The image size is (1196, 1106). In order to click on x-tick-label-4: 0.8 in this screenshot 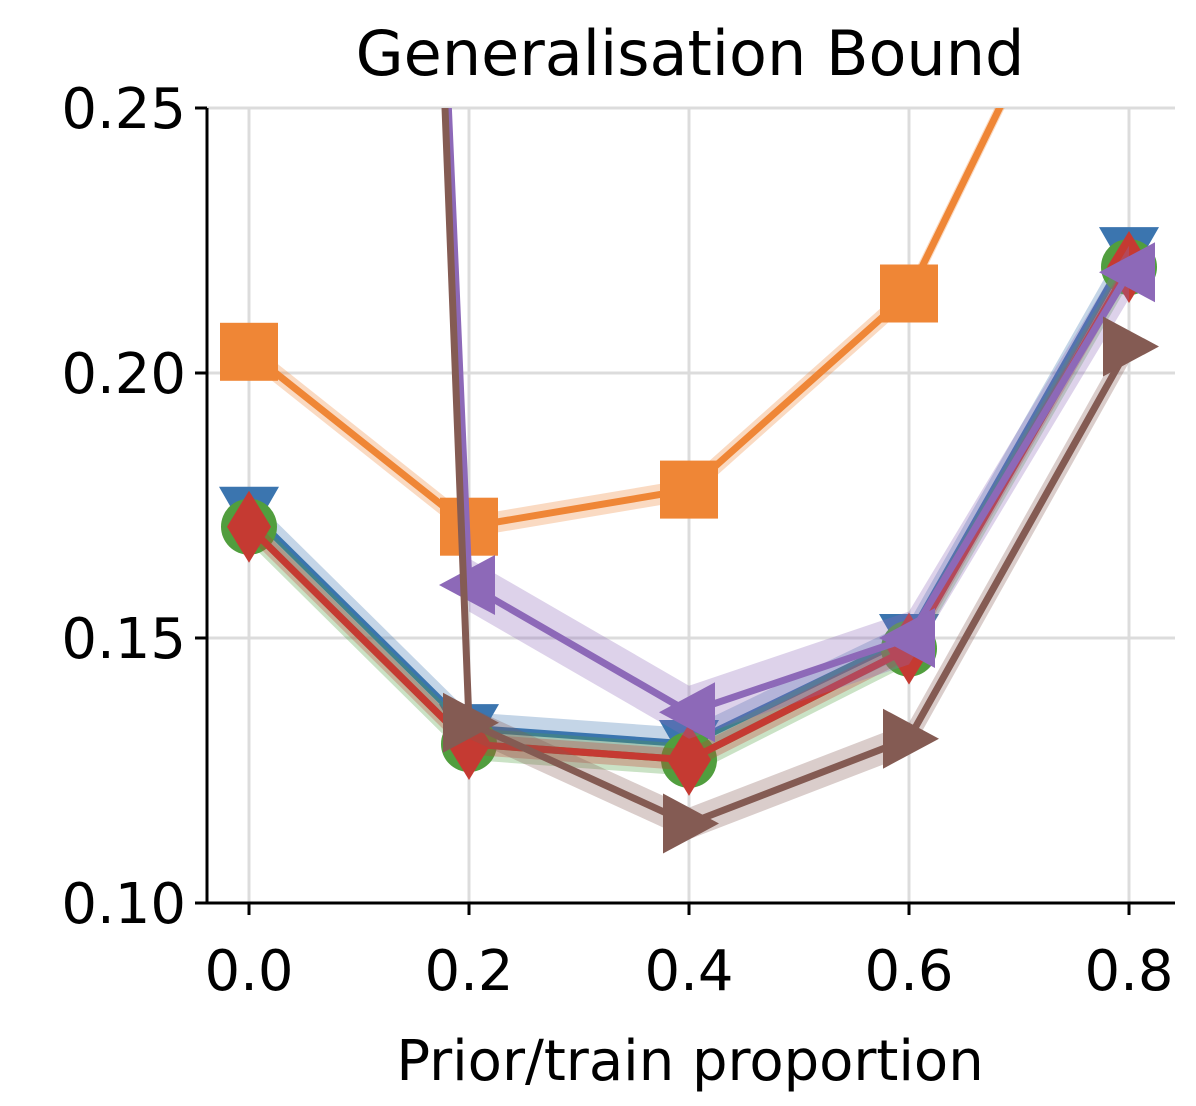, I will do `click(1128, 971)`.